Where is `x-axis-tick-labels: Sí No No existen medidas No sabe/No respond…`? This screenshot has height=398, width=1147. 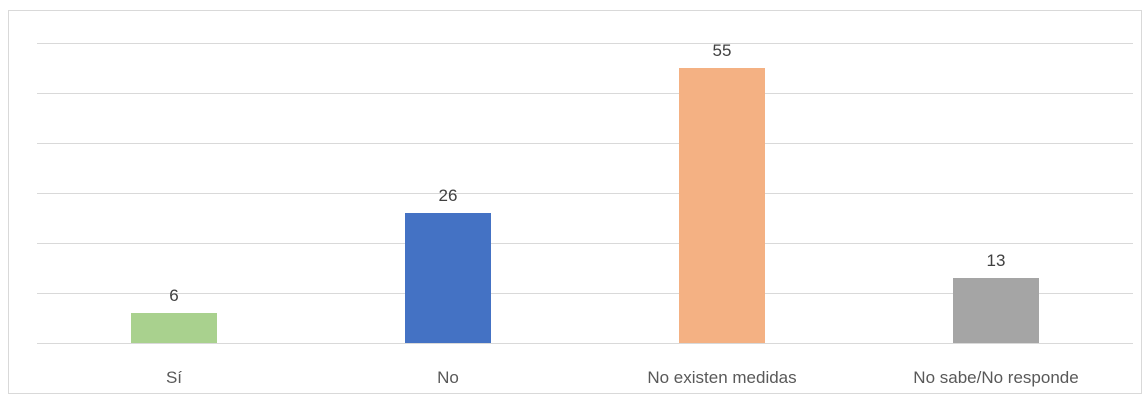
x-axis-tick-labels: Sí No No existen medidas No sabe/No respond… is located at coordinates (622, 377).